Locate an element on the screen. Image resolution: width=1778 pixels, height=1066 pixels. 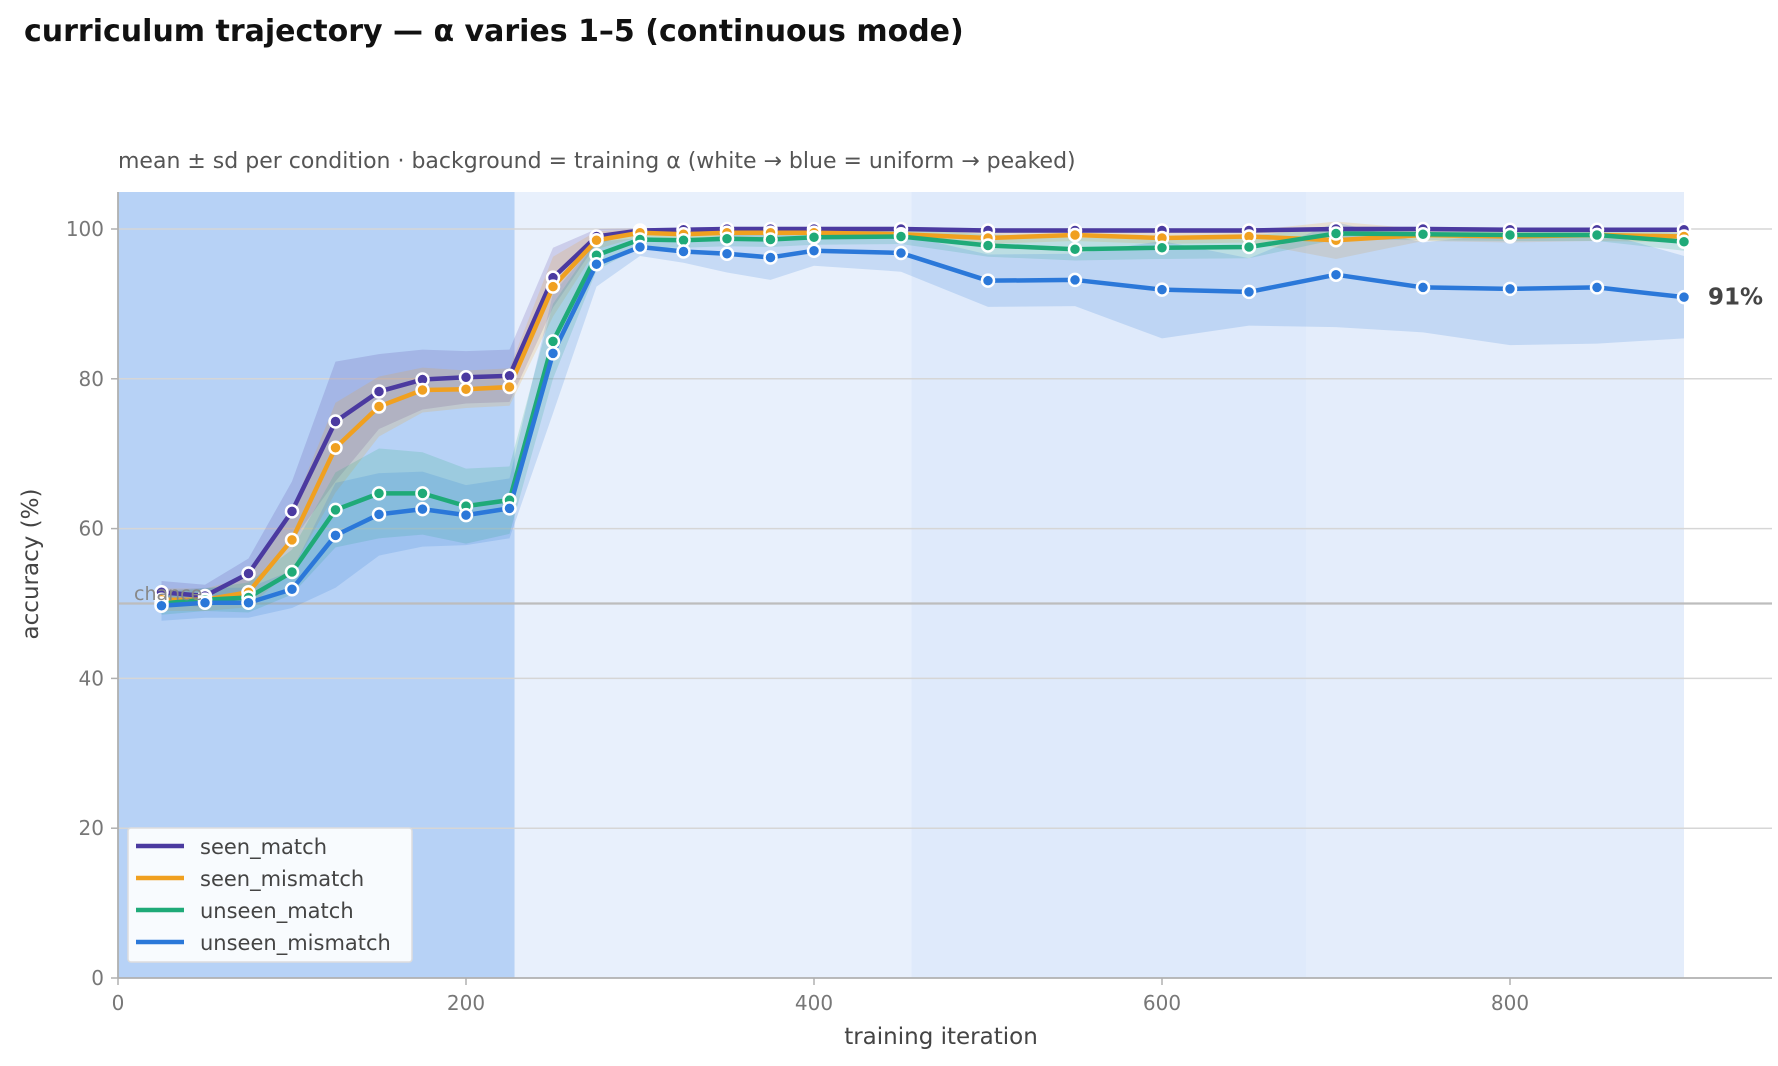
legend-label-seen_match: seen_match is located at coordinates (263, 847).